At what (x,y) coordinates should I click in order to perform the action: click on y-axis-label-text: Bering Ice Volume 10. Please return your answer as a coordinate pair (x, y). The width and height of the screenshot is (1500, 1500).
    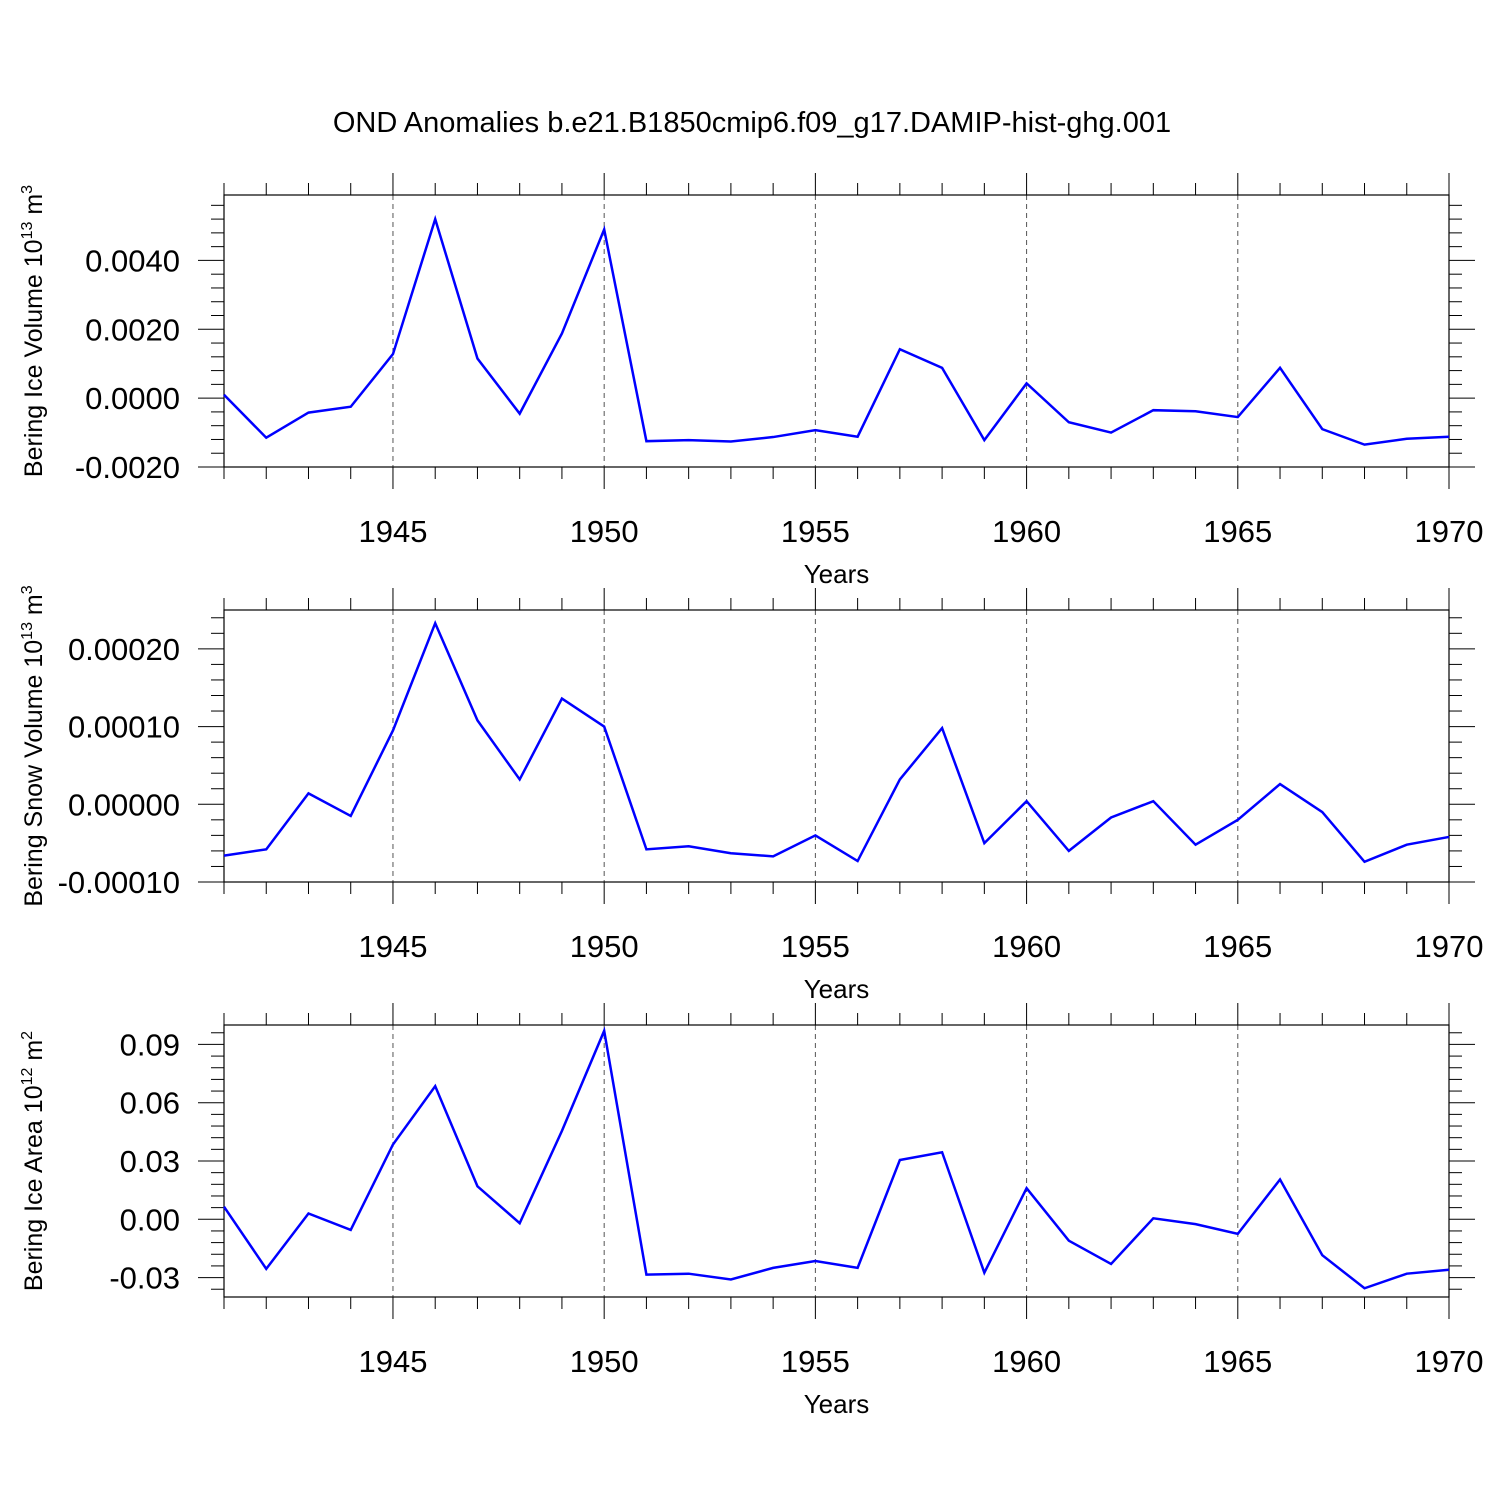
    Looking at the image, I should click on (34, 358).